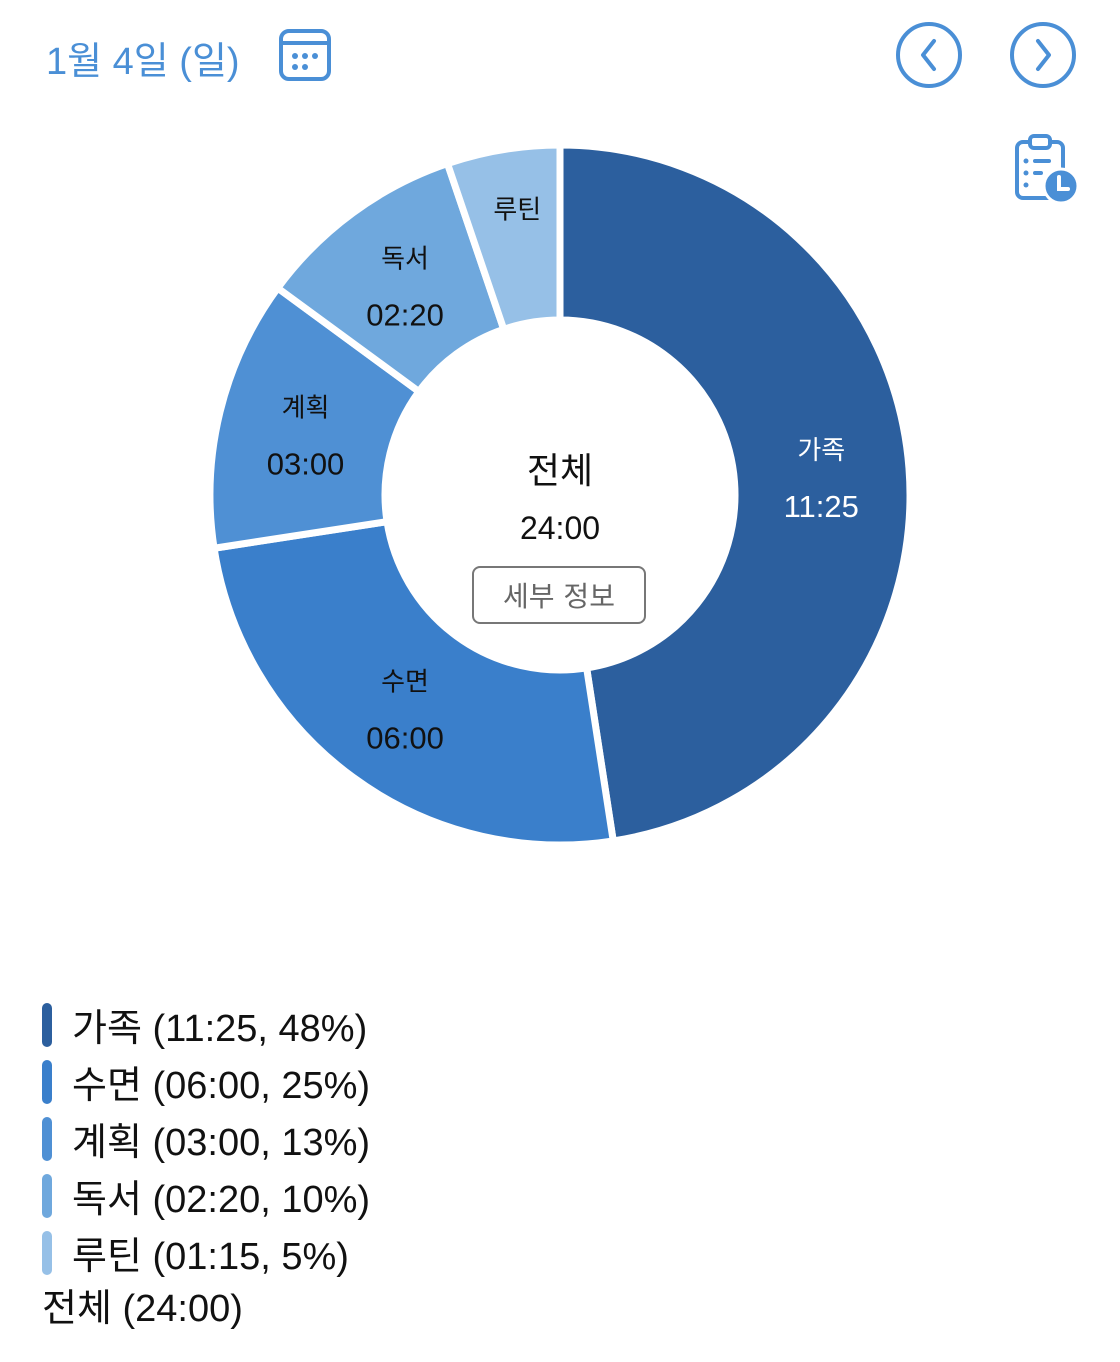 The image size is (1120, 1362). What do you see at coordinates (1047, 171) in the screenshot?
I see `clipboard-clock-icon` at bounding box center [1047, 171].